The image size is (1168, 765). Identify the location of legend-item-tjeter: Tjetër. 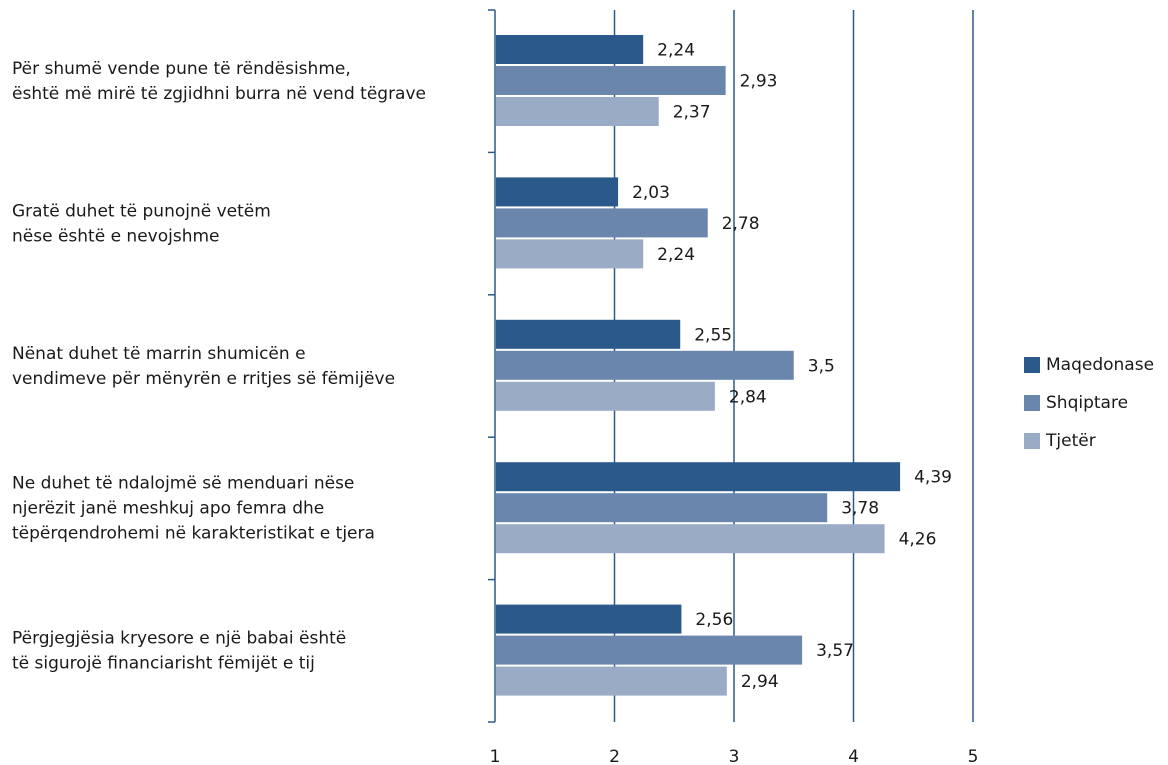
(1089, 441).